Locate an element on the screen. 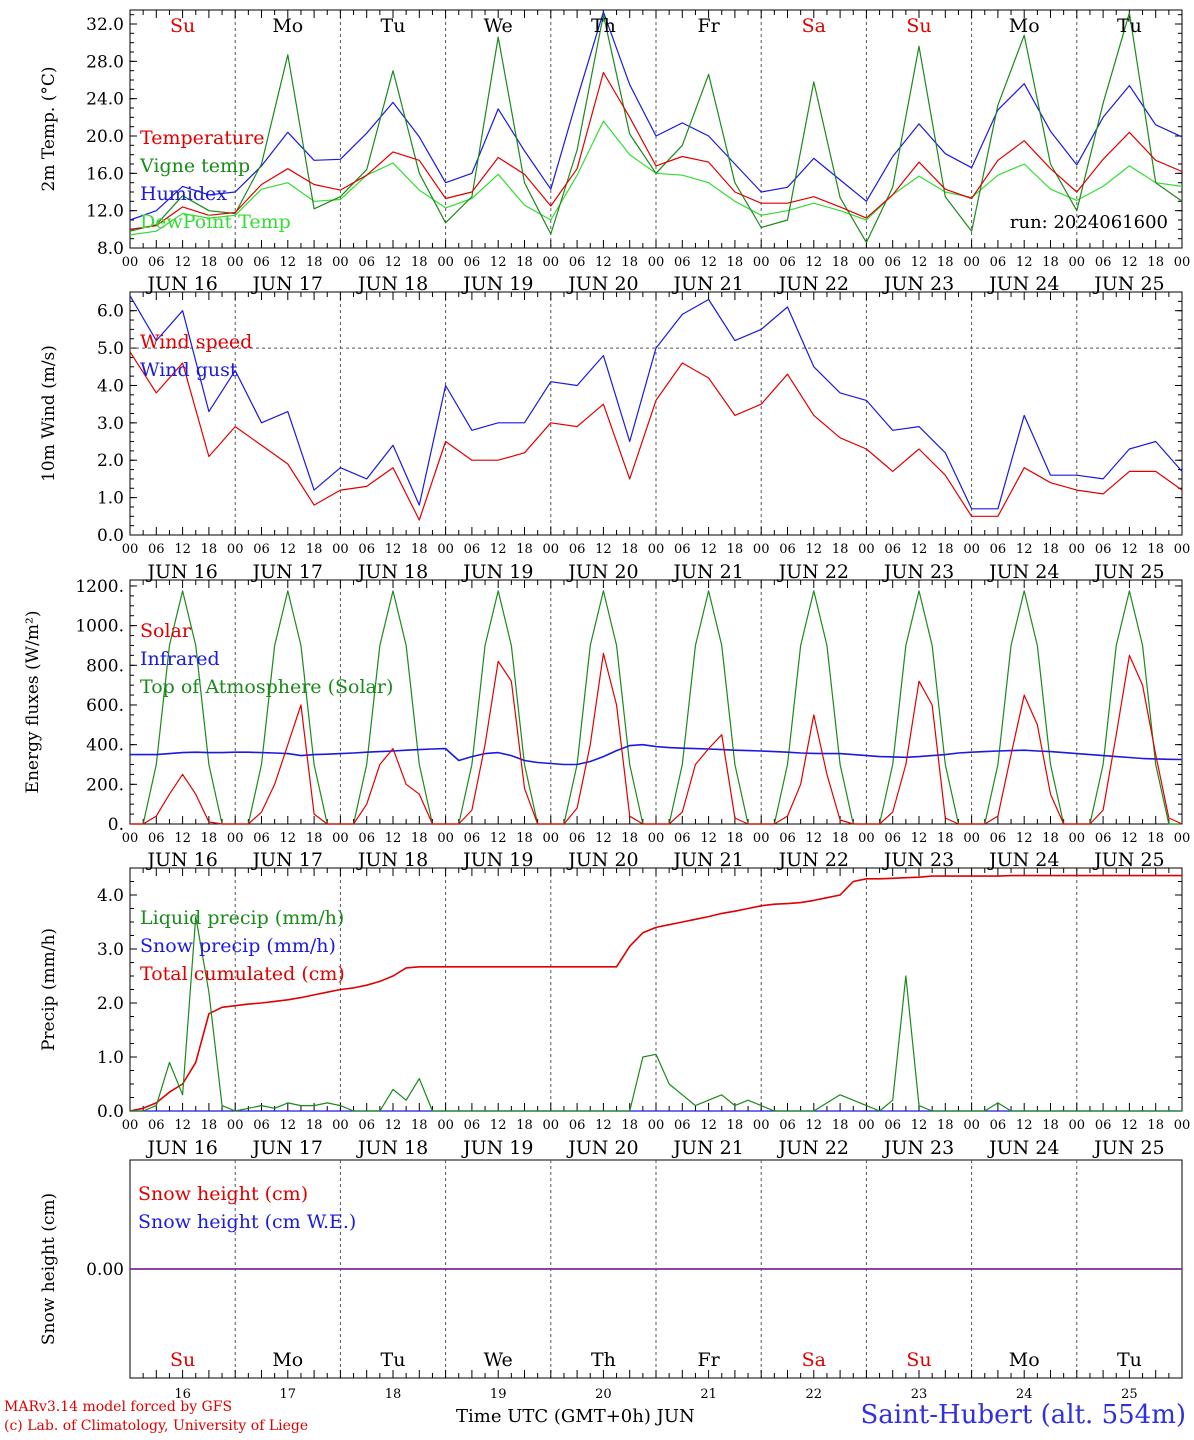 Image resolution: width=1194 pixels, height=1440 pixels. bottom-axis-title-text: Time UTC (GMT+0h) is located at coordinates (553, 1416).